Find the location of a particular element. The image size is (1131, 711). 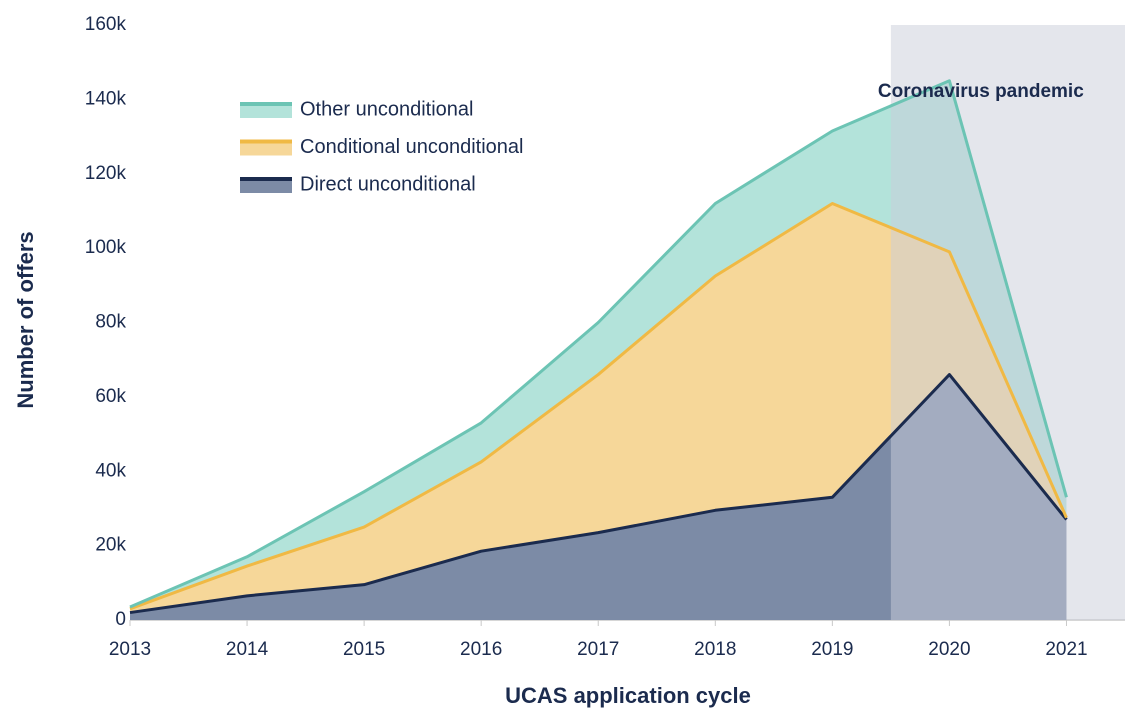

x-tick-label: 2016 is located at coordinates (481, 649).